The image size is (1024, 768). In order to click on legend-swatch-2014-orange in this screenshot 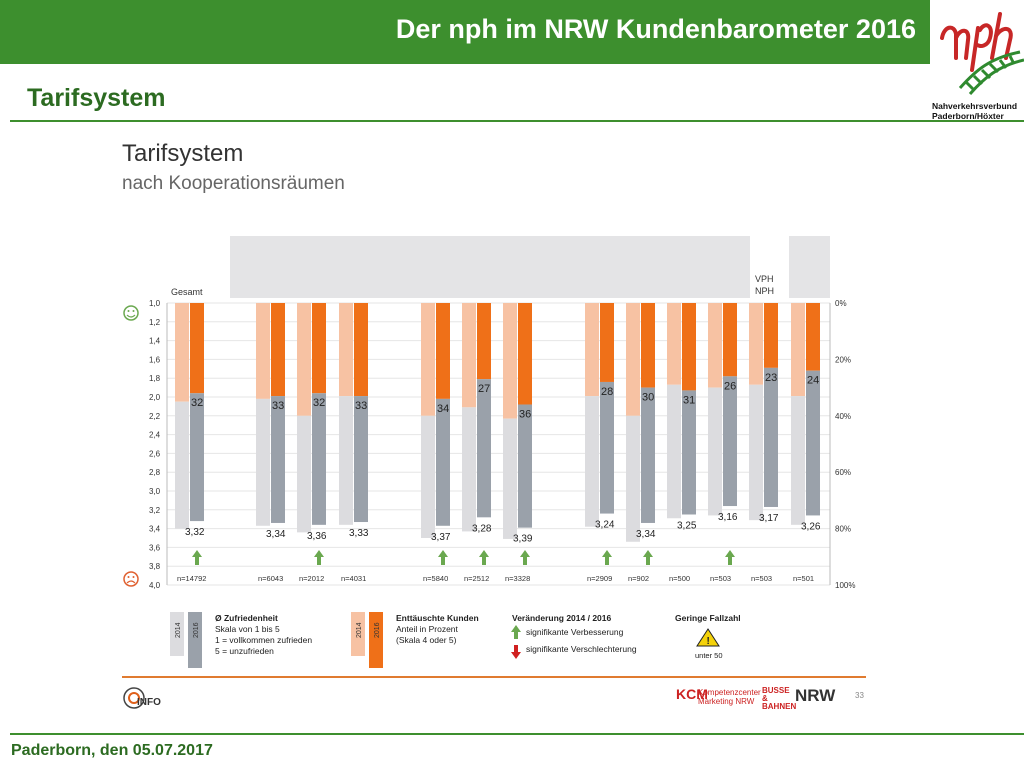, I will do `click(358, 634)`.